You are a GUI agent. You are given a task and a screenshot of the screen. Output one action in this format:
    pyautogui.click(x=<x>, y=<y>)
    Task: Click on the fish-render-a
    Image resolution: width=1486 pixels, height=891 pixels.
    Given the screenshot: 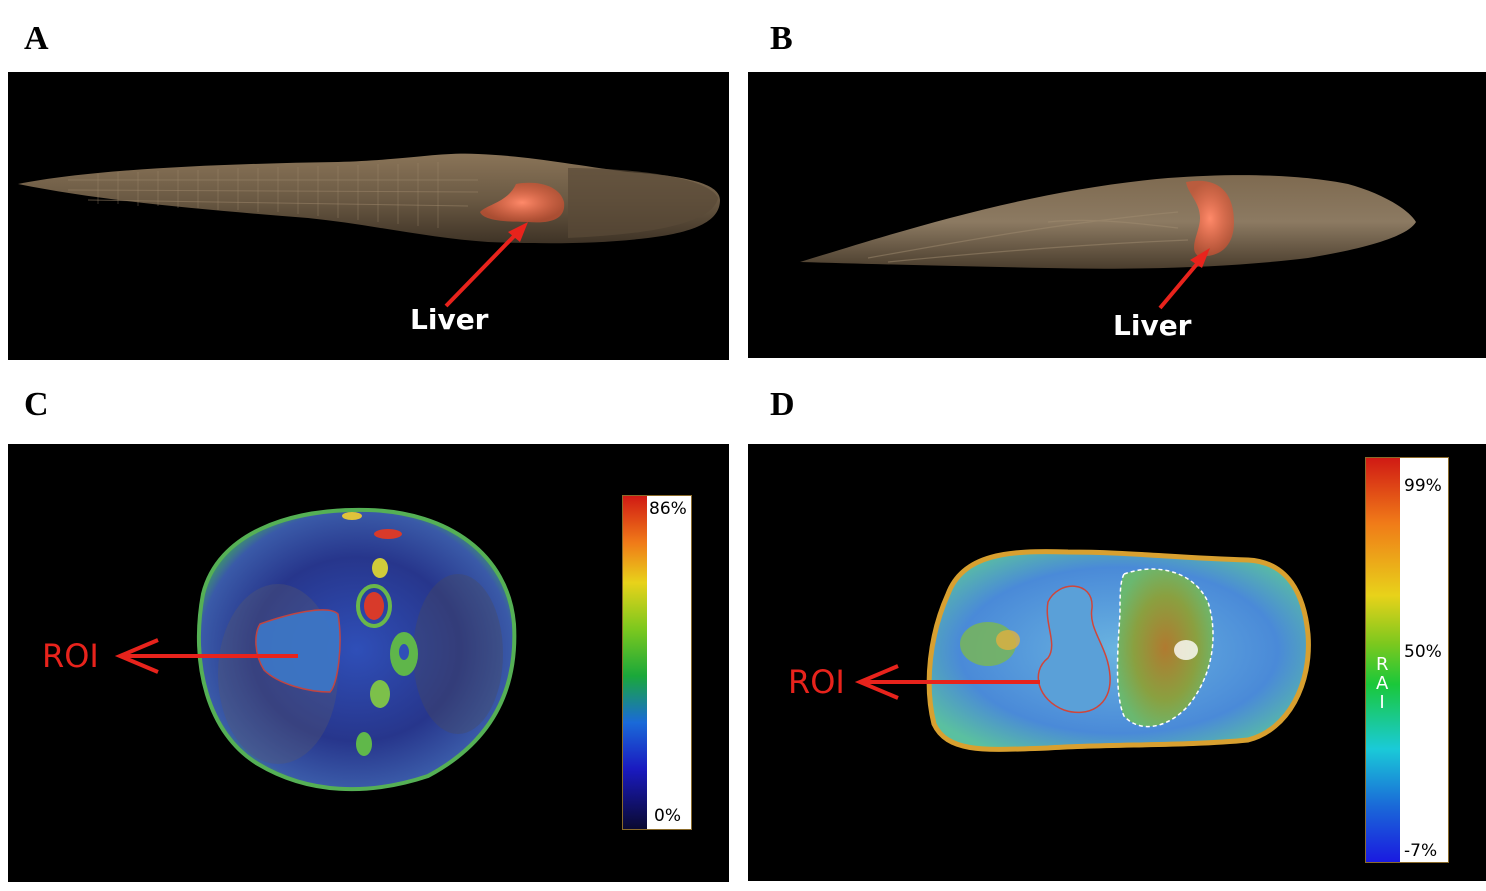 What is the action you would take?
    pyautogui.click(x=369, y=230)
    